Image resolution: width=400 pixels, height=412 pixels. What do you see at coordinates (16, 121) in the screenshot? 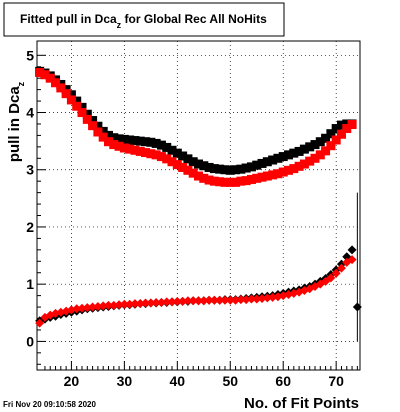
I see `y-axis-title: pull in Dcaz` at bounding box center [16, 121].